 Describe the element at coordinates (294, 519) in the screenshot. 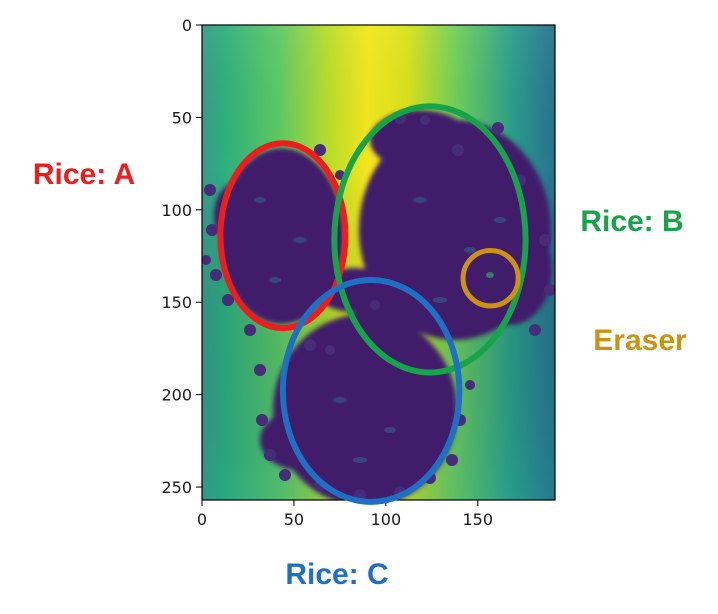

I see `x-tick-label: 50` at that location.